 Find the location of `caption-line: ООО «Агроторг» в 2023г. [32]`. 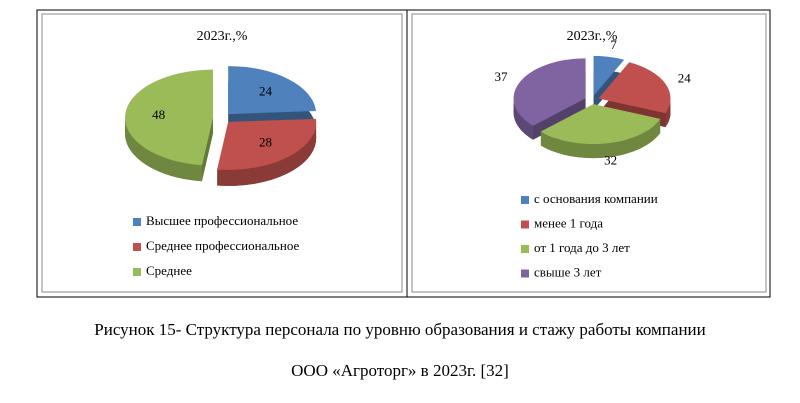

caption-line: ООО «Агроторг» в 2023г. [32] is located at coordinates (400, 370).